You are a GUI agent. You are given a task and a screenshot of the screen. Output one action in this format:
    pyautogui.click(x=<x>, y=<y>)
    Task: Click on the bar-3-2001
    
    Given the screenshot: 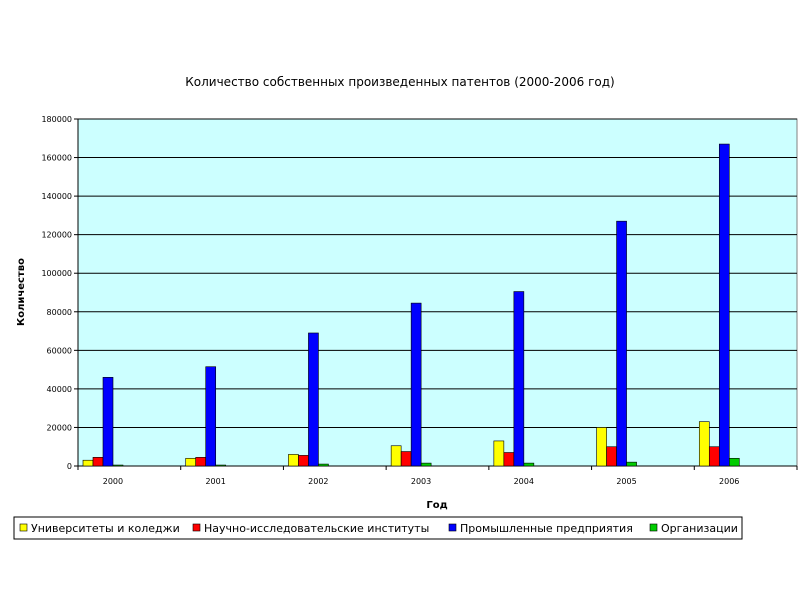 What is the action you would take?
    pyautogui.click(x=211, y=416)
    